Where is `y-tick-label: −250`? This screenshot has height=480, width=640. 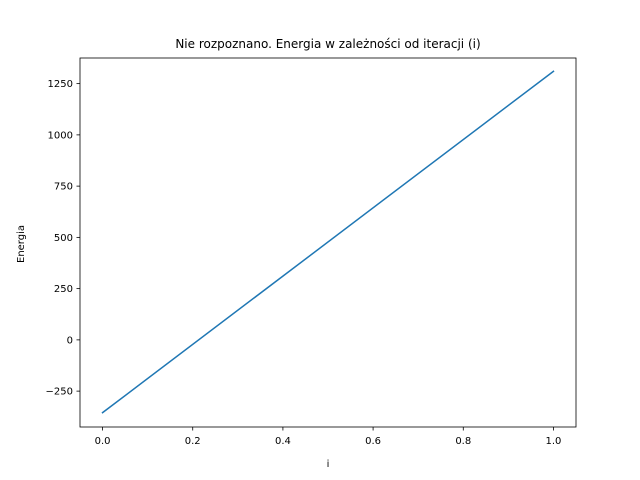
y-tick-label: −250 is located at coordinates (59, 392).